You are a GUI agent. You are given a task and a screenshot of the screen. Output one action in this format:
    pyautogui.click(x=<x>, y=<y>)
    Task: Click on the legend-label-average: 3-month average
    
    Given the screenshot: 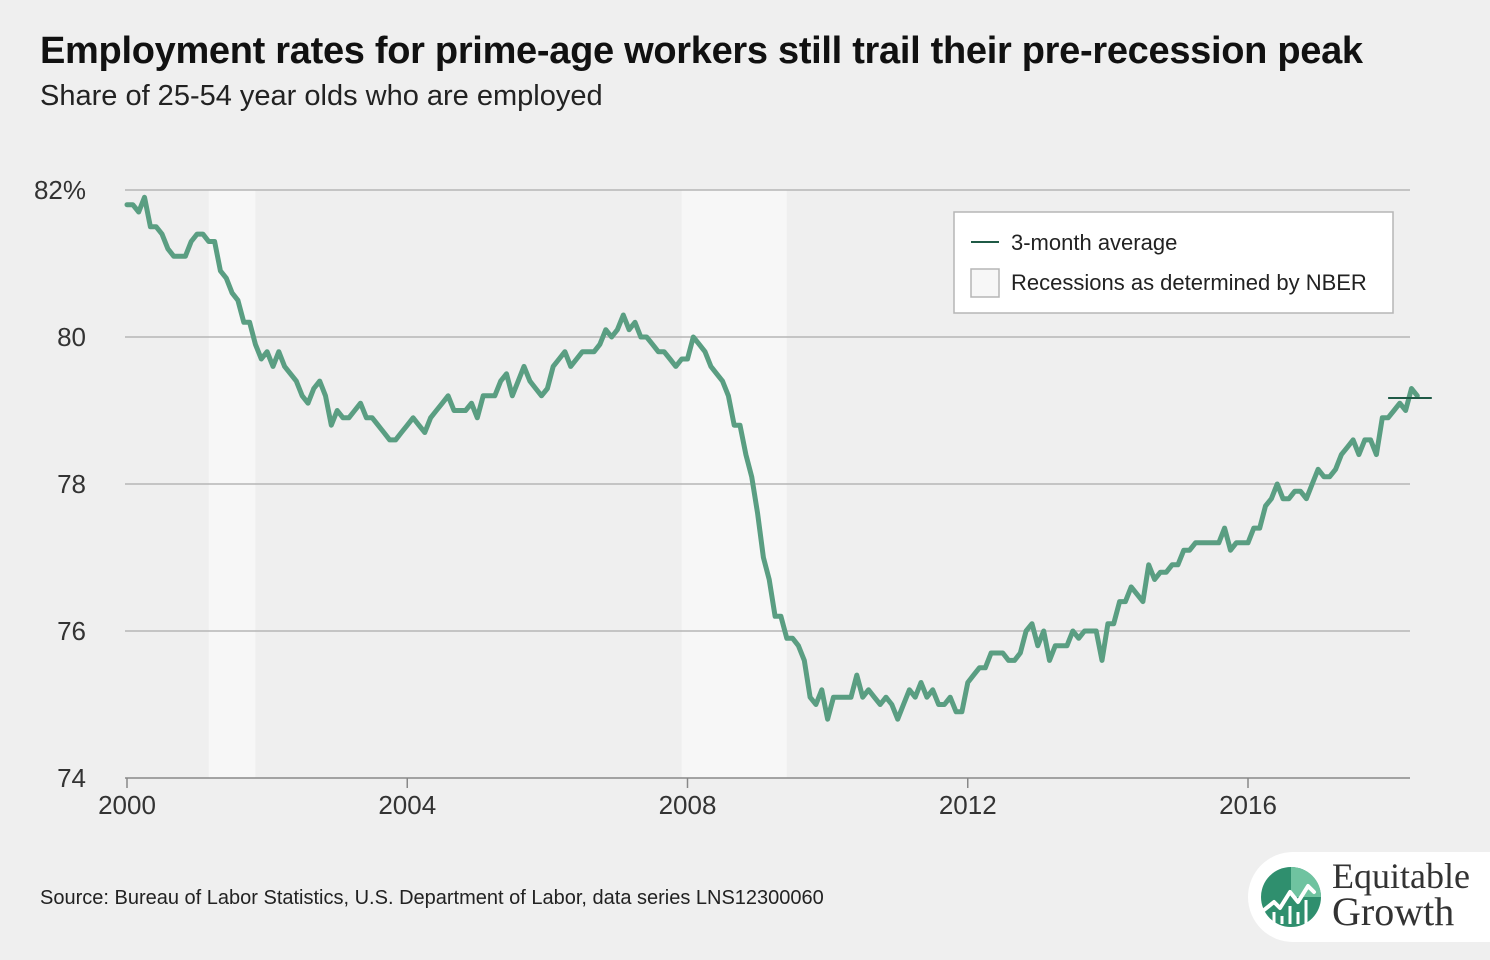 What is the action you would take?
    pyautogui.click(x=1094, y=242)
    